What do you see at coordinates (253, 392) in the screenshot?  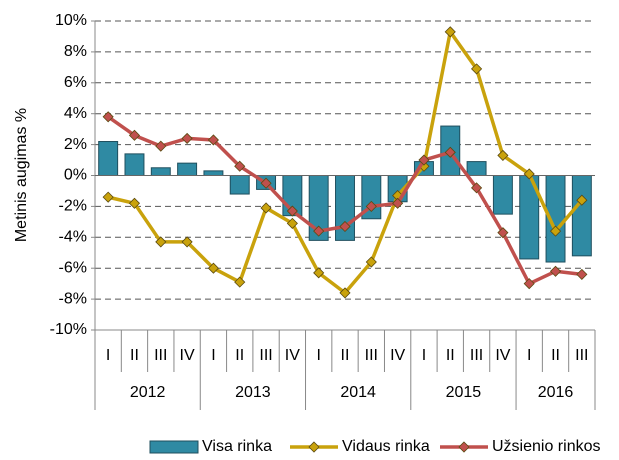 I see `x-group-label: 2013` at bounding box center [253, 392].